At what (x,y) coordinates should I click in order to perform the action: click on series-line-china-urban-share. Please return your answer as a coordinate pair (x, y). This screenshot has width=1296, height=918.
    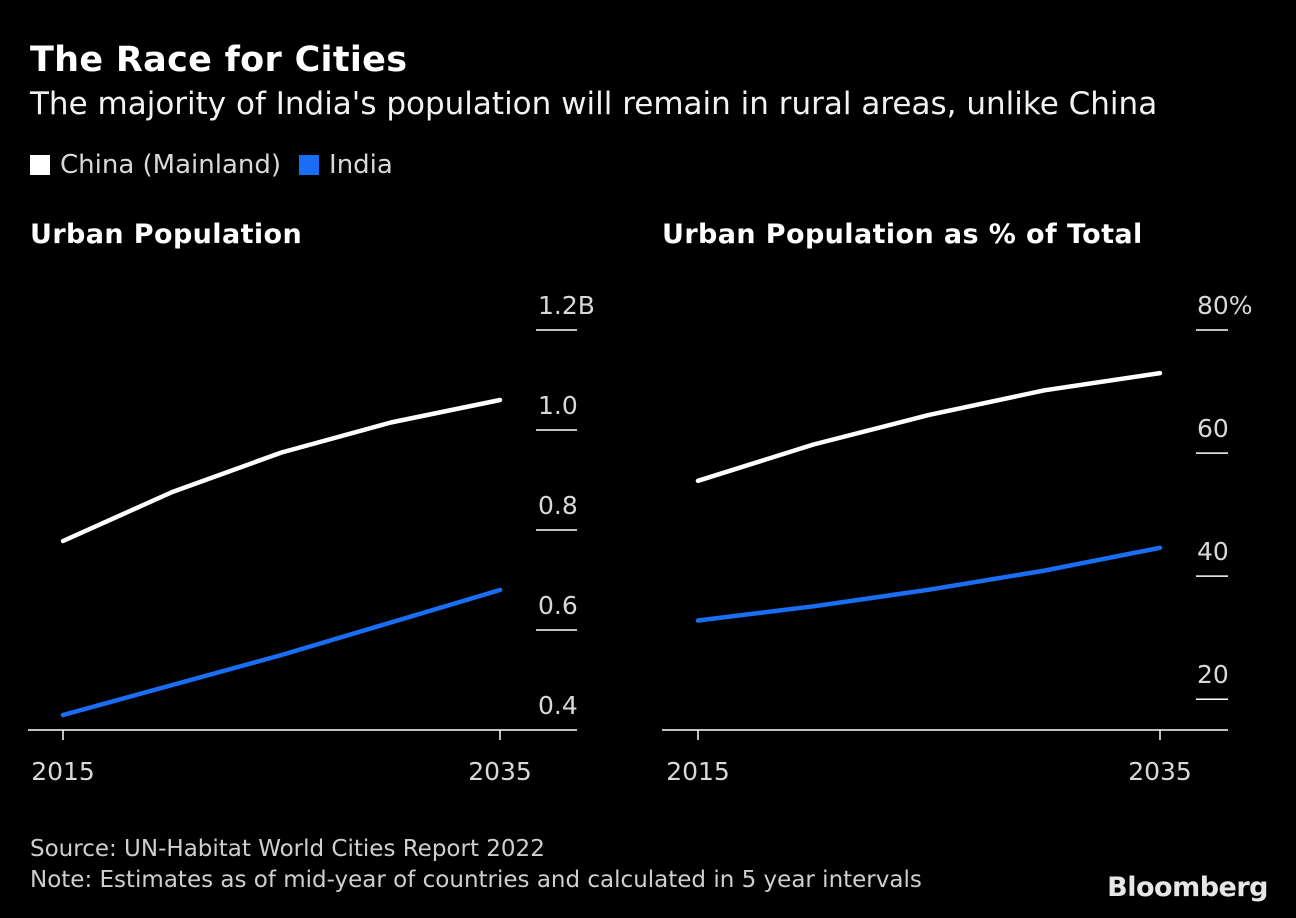
    Looking at the image, I should click on (929, 427).